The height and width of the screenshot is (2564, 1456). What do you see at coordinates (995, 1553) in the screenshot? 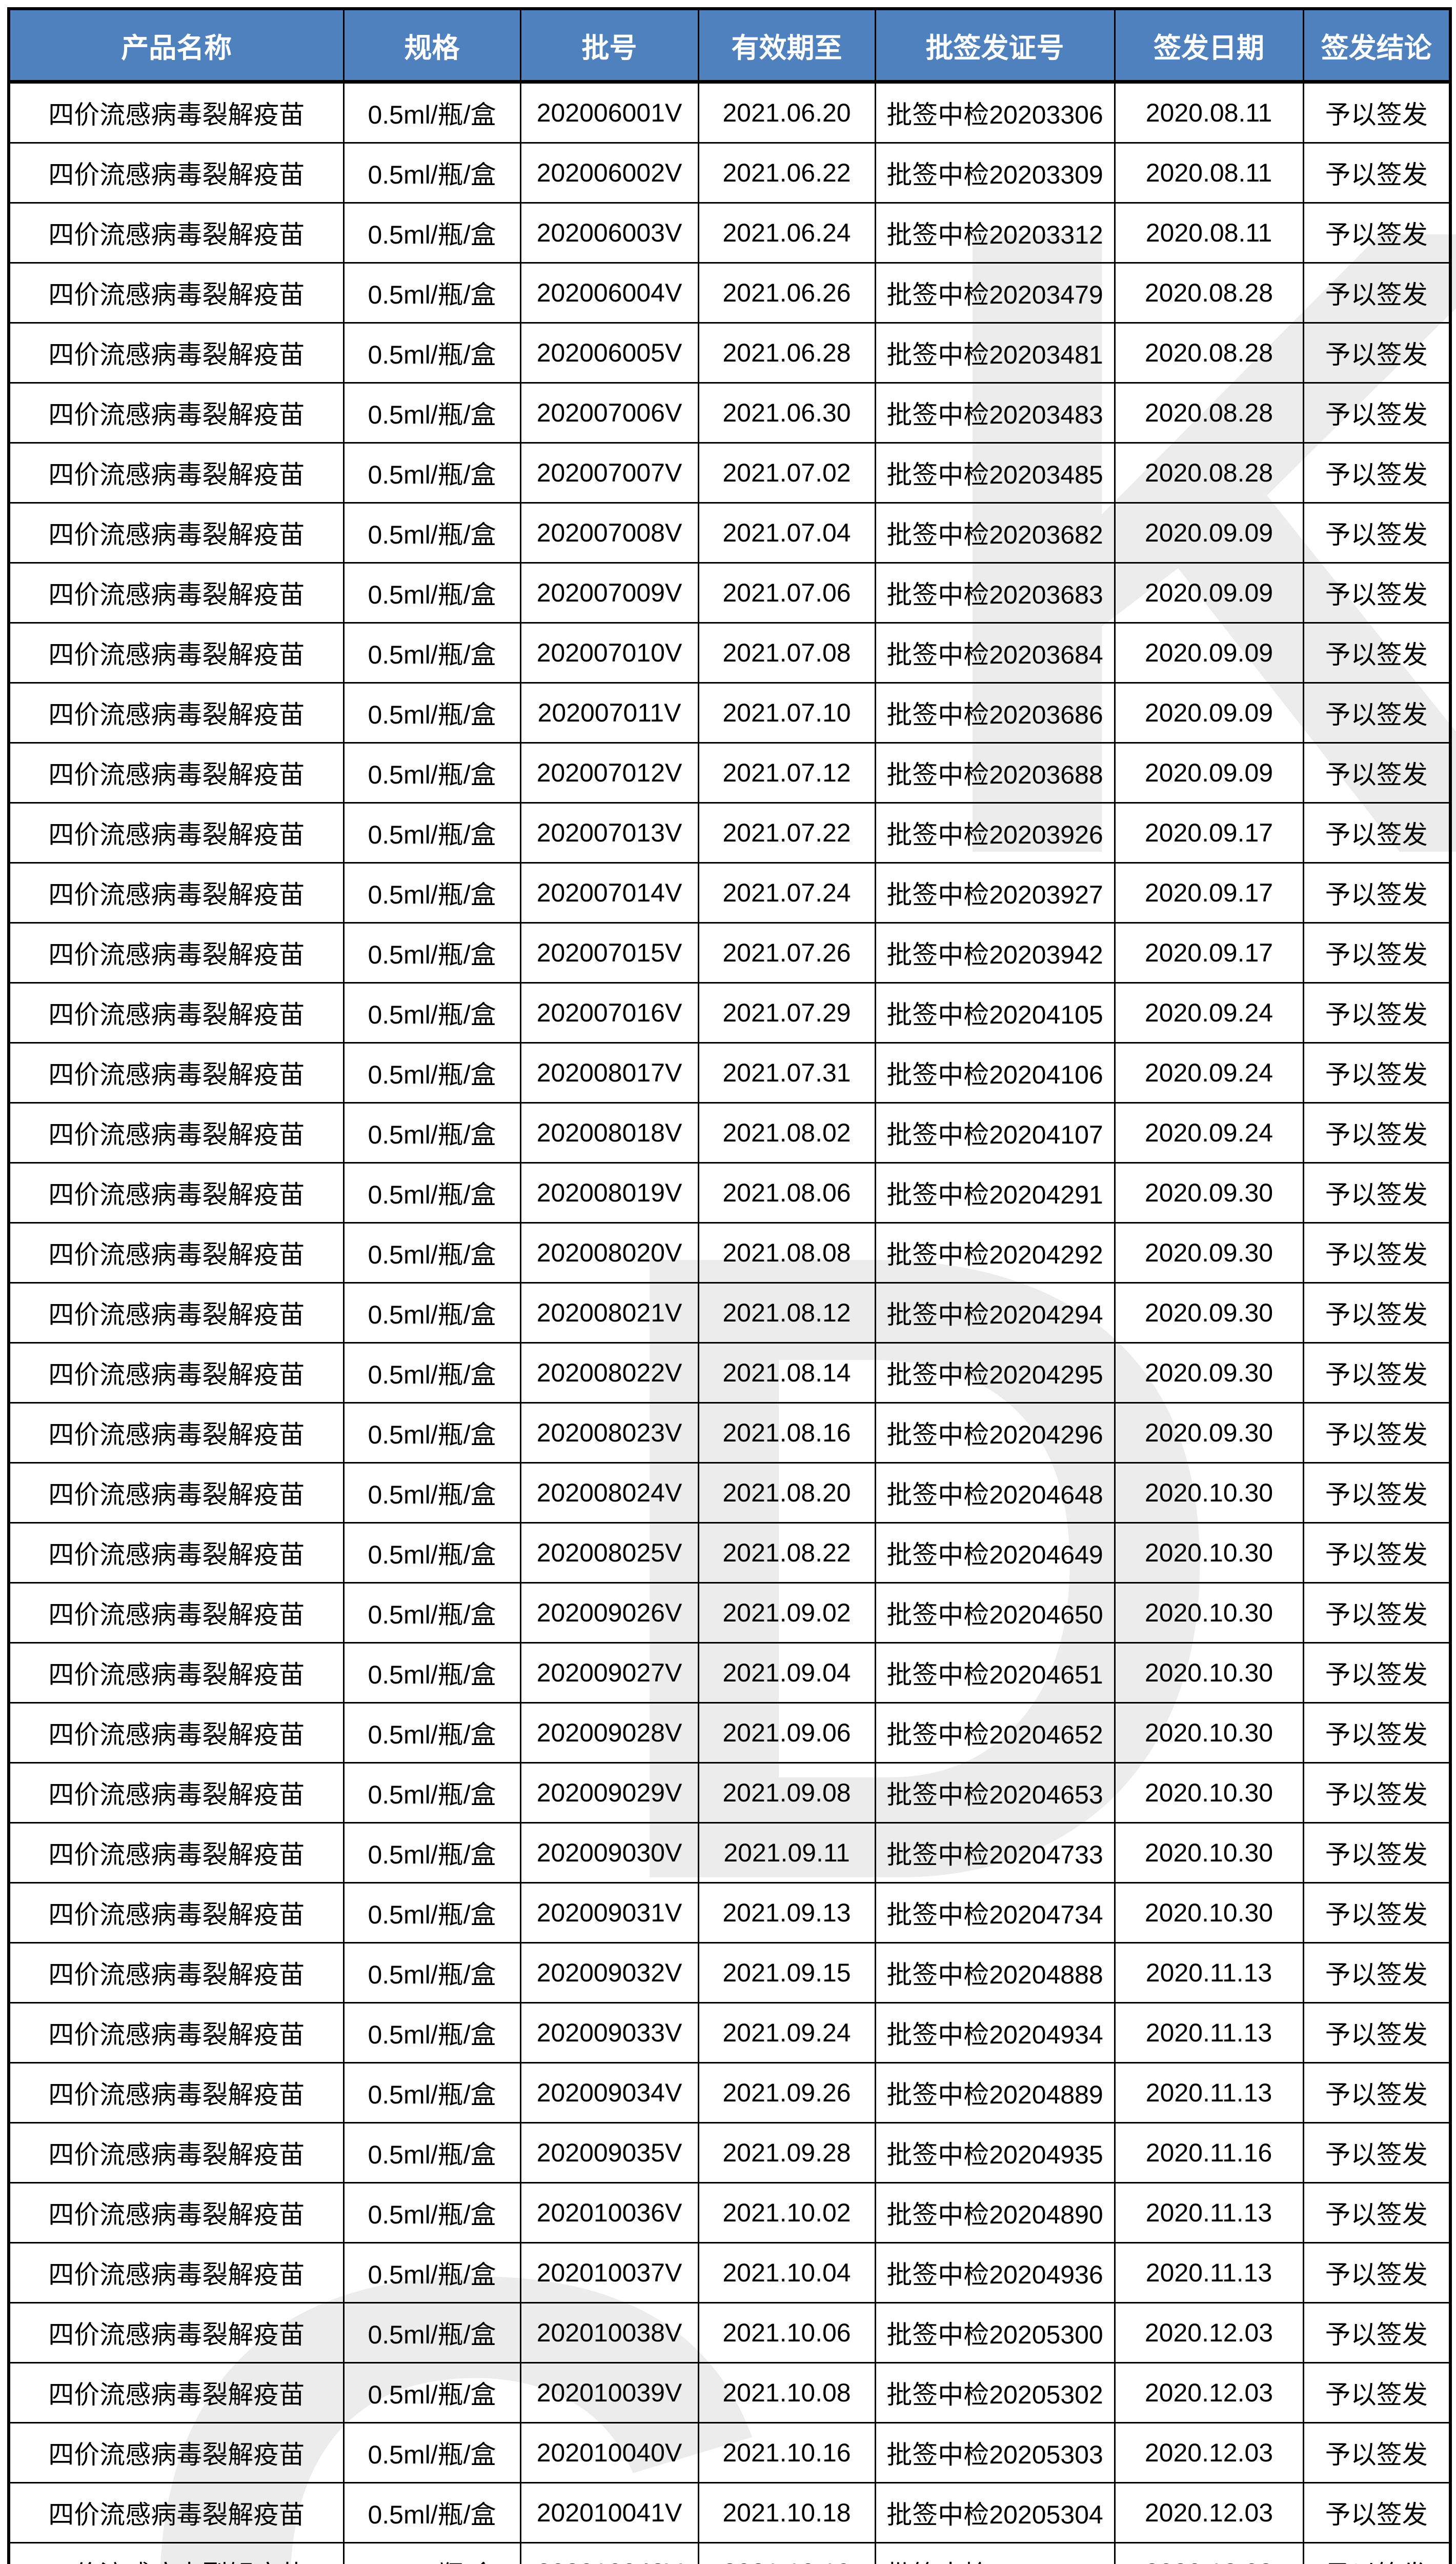
I see `cell-cert-no: 批签中检20204649` at bounding box center [995, 1553].